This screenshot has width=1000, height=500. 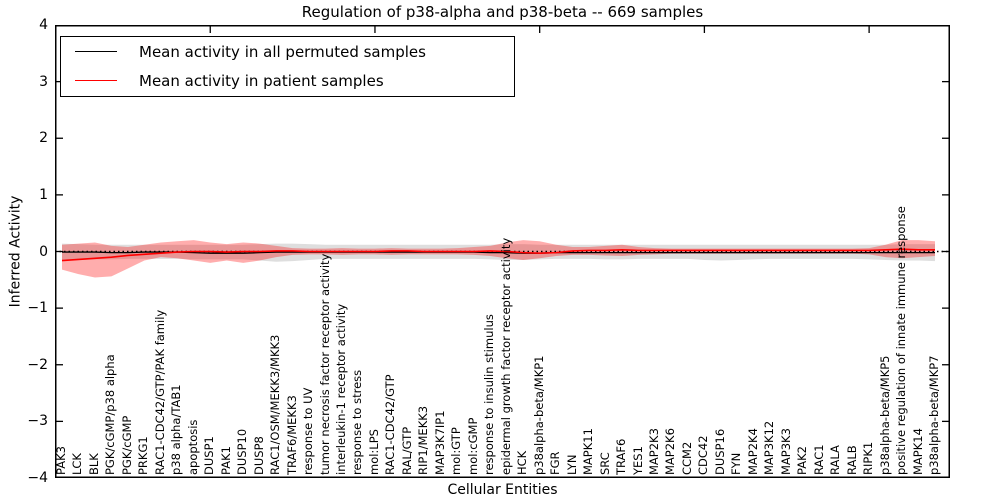 I want to click on x-tick-label: RIP1/MEKK3, so click(x=423, y=440).